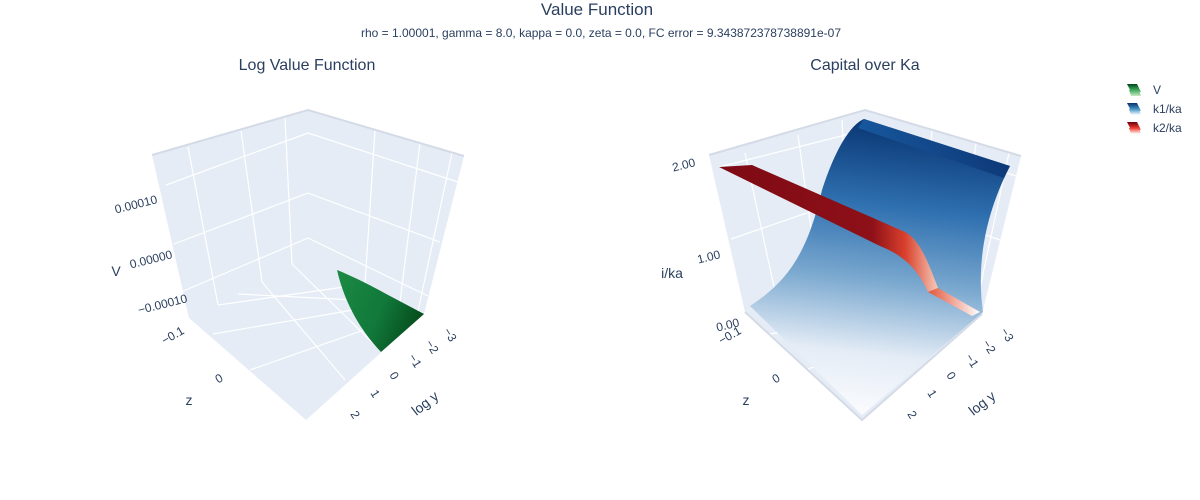 Image resolution: width=1200 pixels, height=500 pixels. Describe the element at coordinates (136, 204) in the screenshot. I see `z-tick-0: 0.00010` at that location.